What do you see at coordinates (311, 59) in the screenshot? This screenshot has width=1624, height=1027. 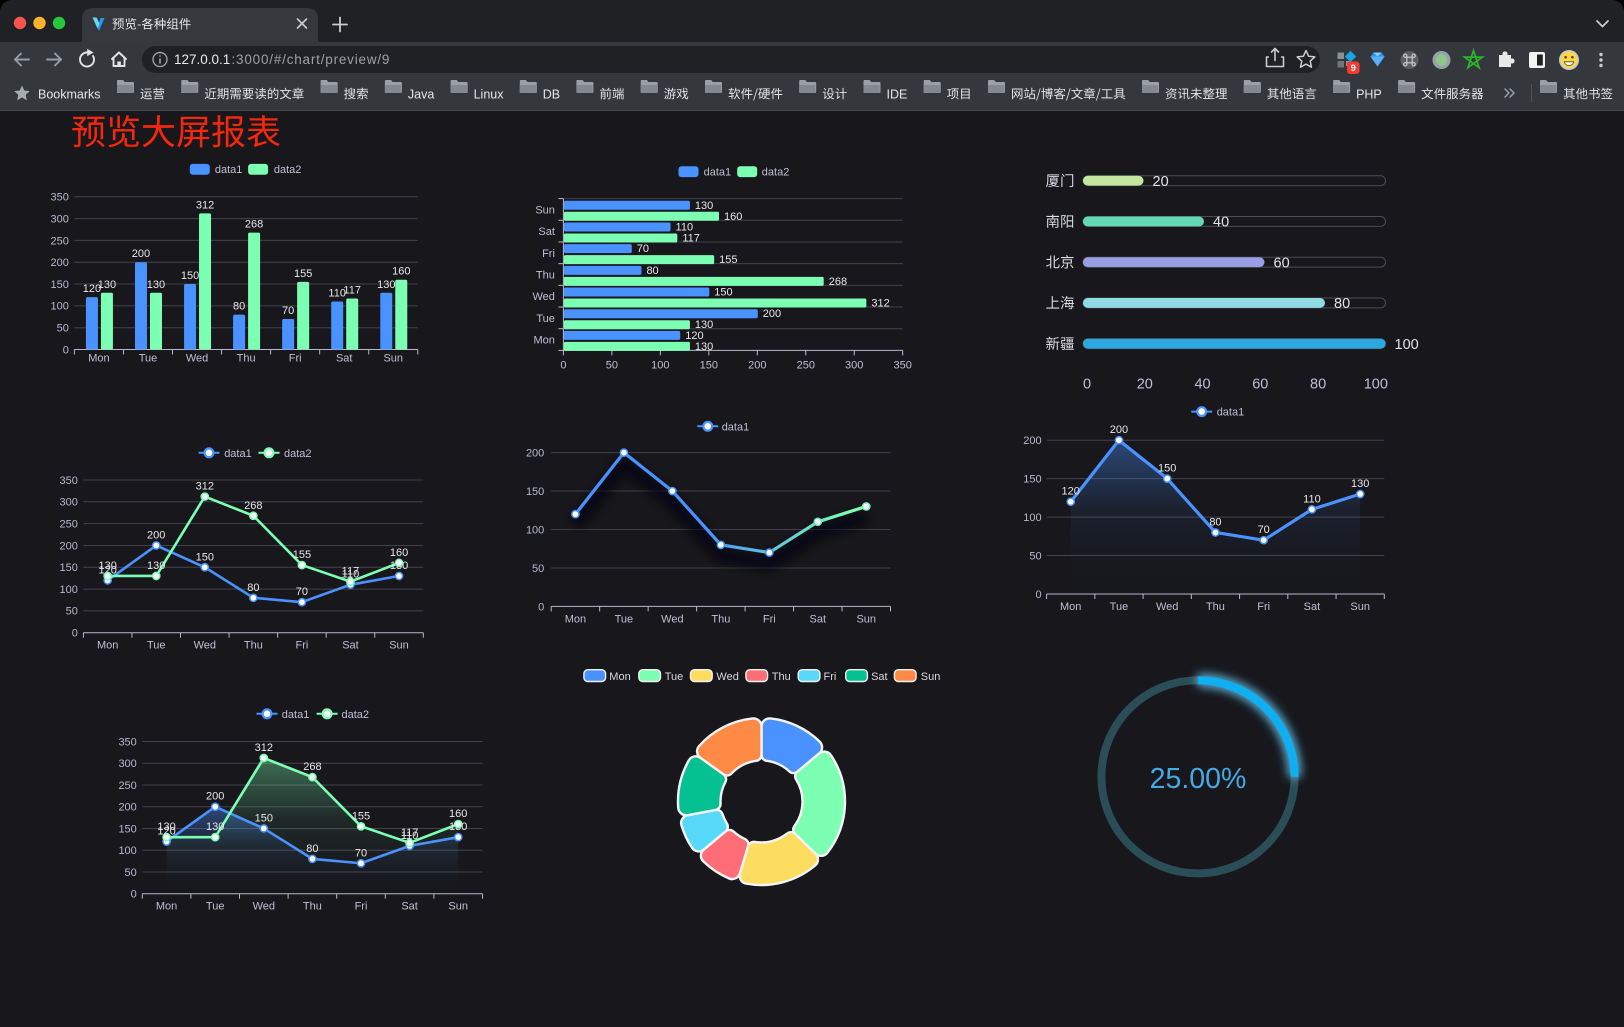 I see `svg-text: :3000/#/chart/preview/9` at bounding box center [311, 59].